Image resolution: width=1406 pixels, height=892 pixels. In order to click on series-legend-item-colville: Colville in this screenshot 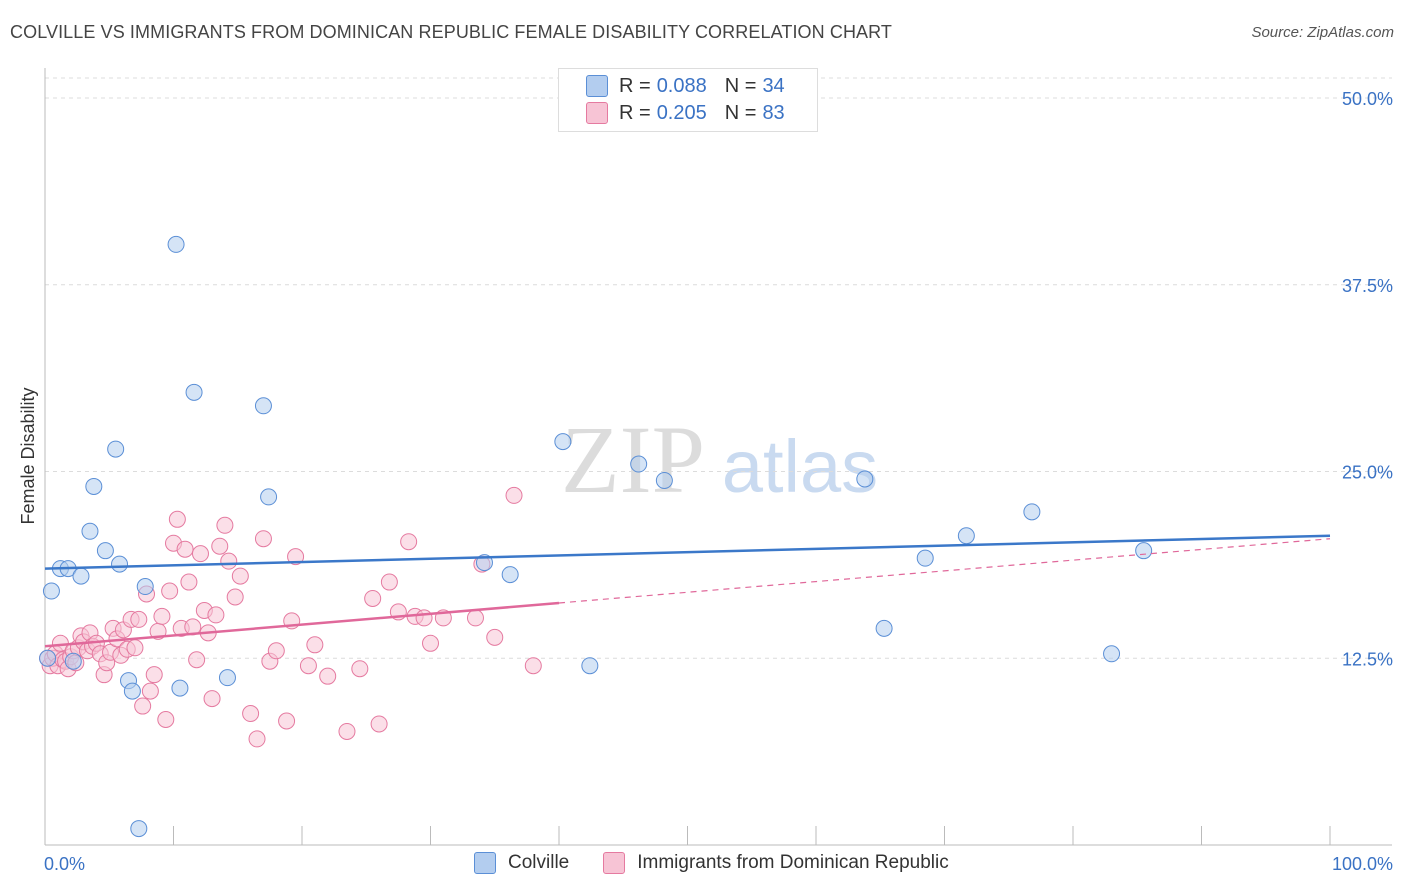, I will do `click(521, 863)`.